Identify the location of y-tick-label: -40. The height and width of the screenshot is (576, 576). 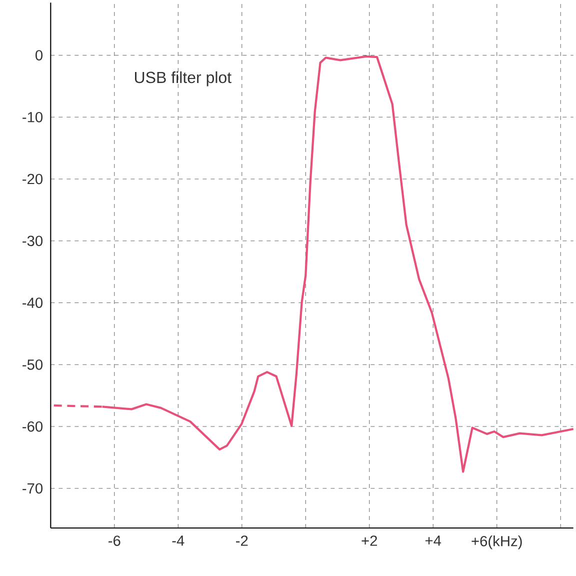
(32, 303).